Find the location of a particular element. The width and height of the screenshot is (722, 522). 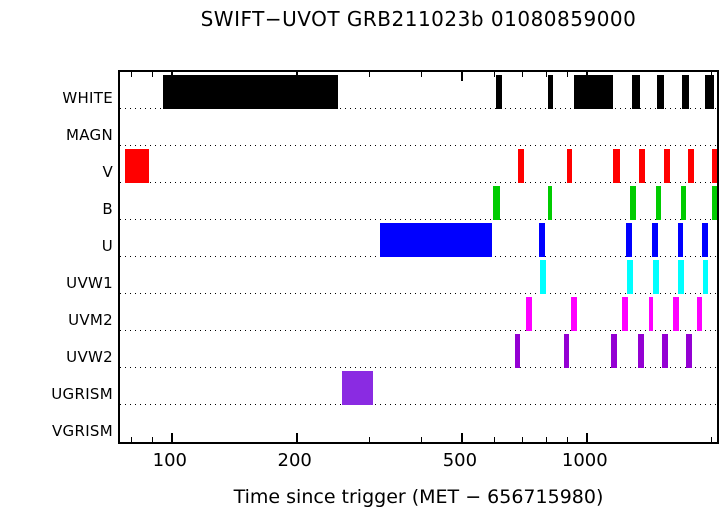

row-gridline-white is located at coordinates (418, 108).